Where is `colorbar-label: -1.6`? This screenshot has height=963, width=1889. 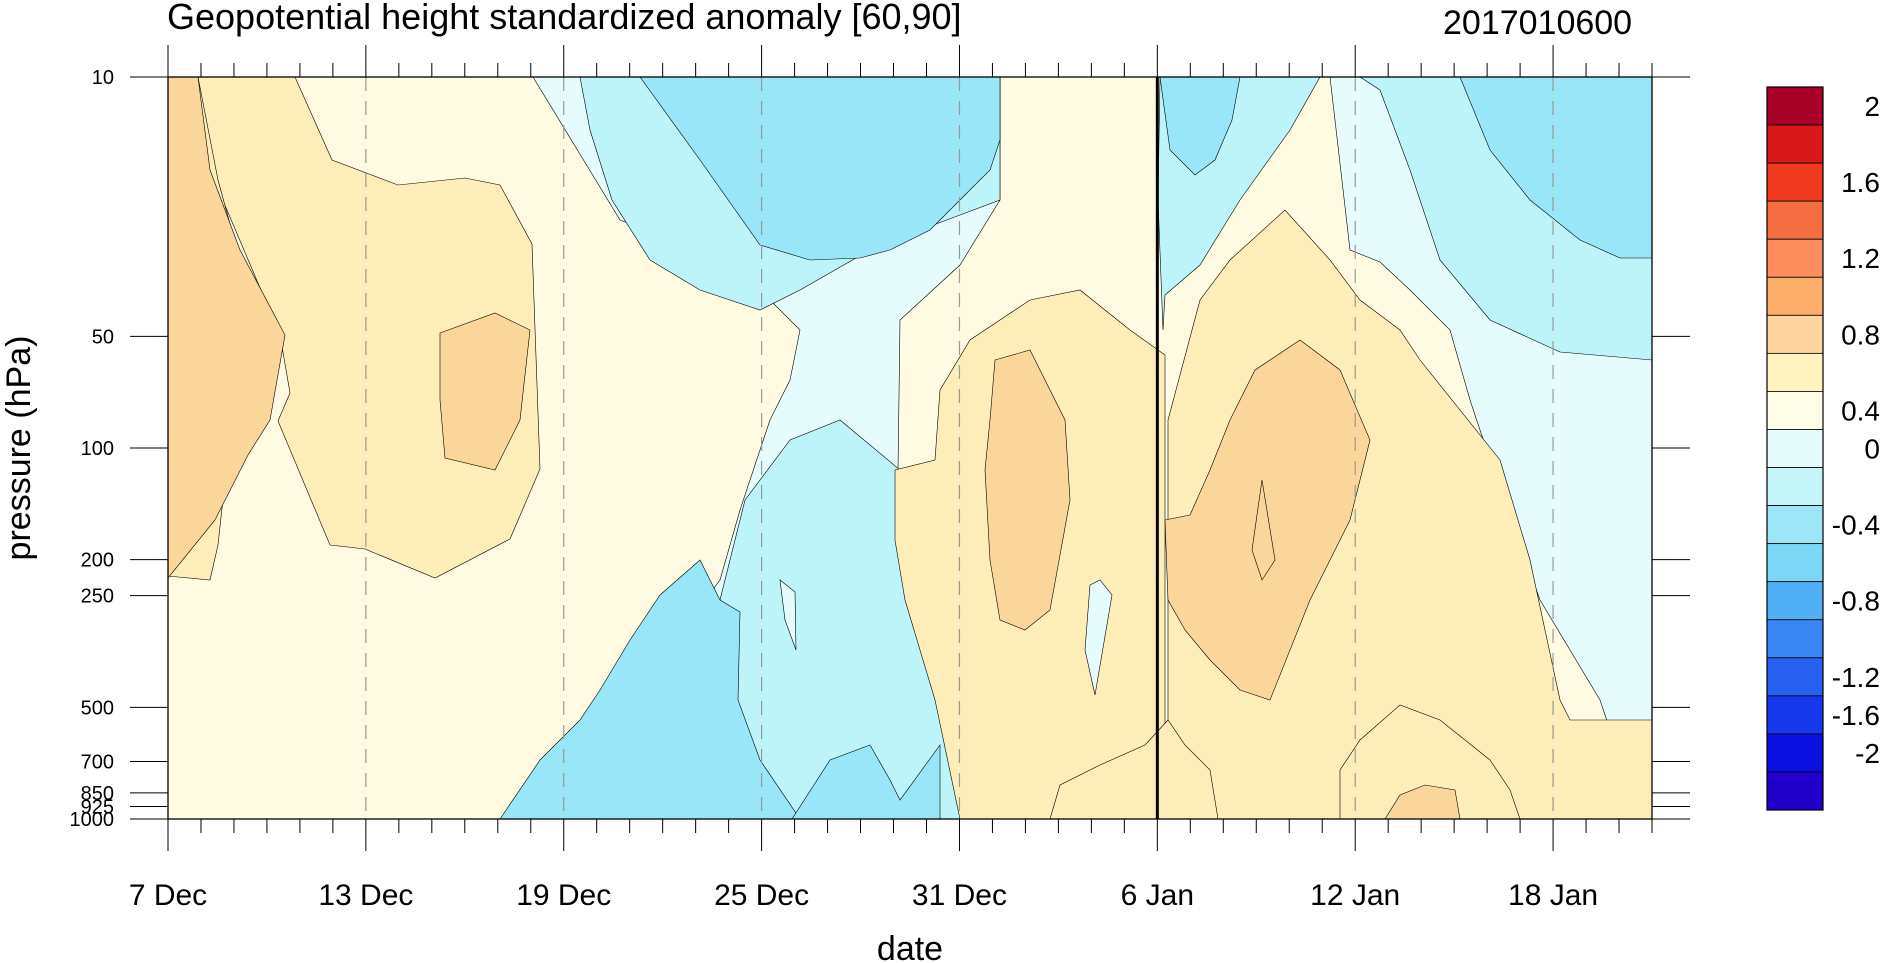
colorbar-label: -1.6 is located at coordinates (1856, 715).